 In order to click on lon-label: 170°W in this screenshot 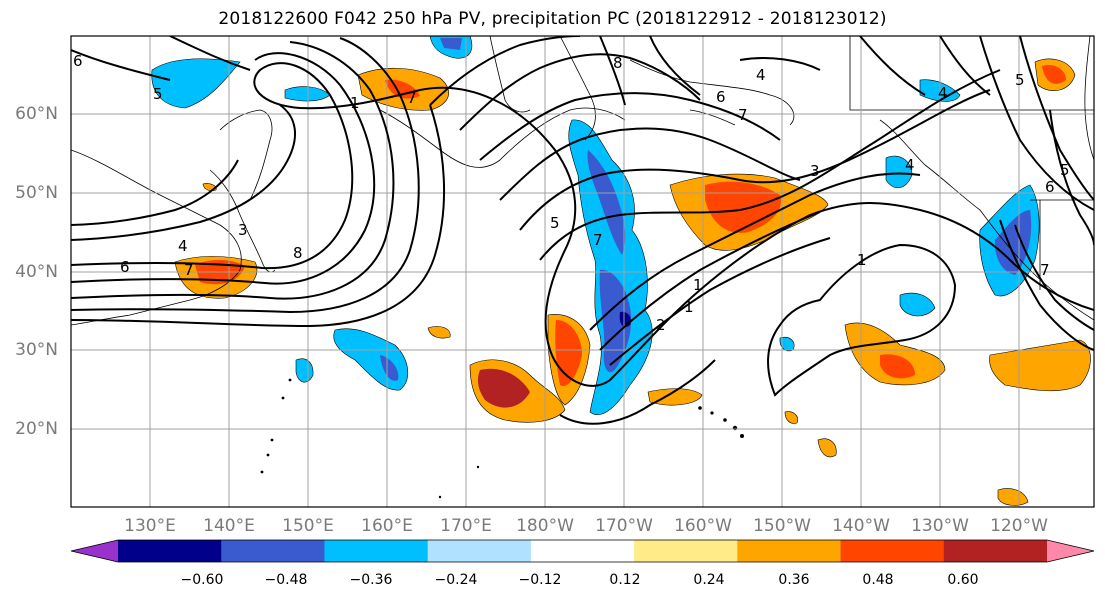, I will do `click(624, 526)`.